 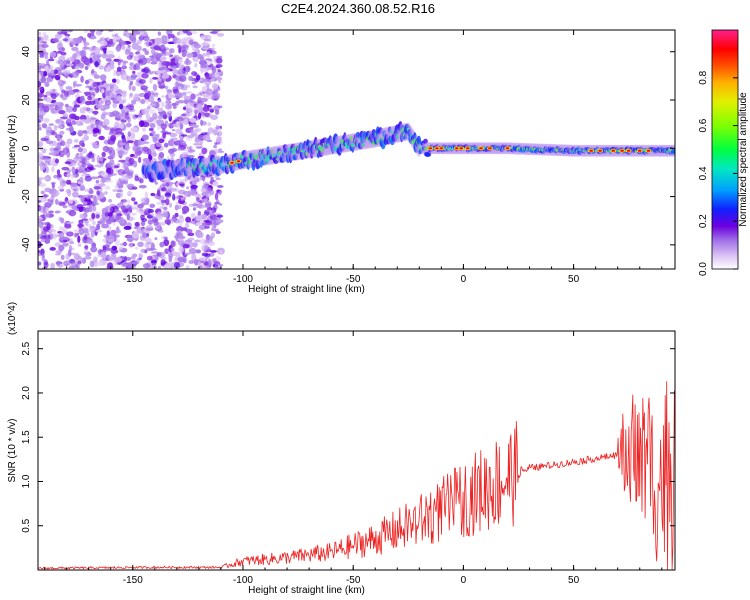 I want to click on colorbar-gradient, so click(x=725, y=149).